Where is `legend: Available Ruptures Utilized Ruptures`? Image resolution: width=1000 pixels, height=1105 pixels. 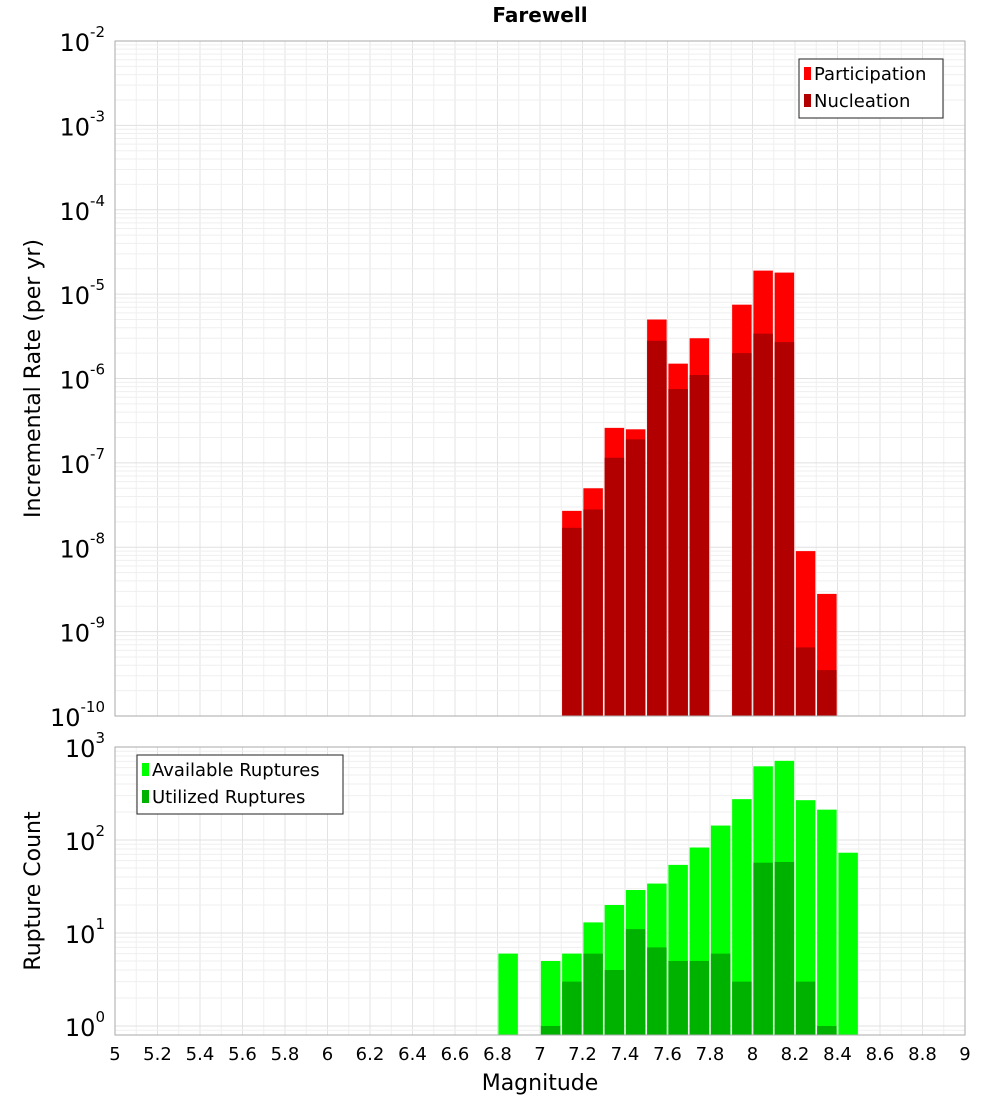
legend: Available Ruptures Utilized Ruptures is located at coordinates (240, 784).